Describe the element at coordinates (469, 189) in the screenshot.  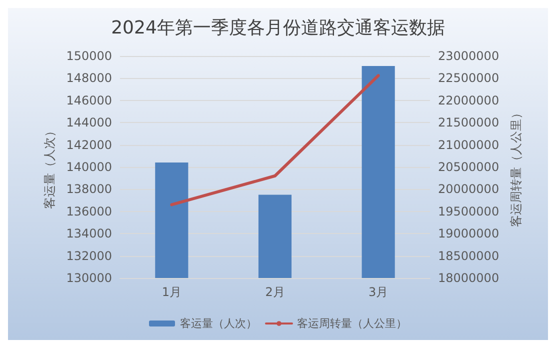
I see `y2-tick-label: 20000000` at that location.